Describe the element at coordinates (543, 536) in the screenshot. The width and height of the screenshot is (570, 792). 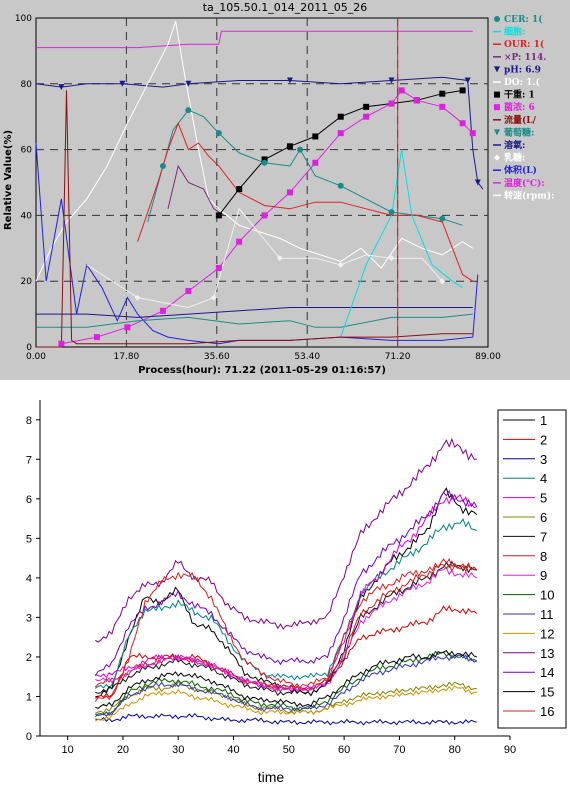
I see `legend-item: 7` at that location.